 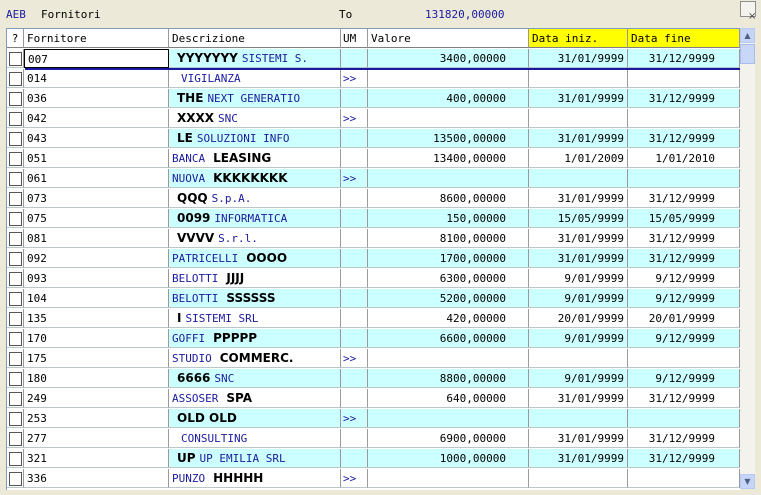 What do you see at coordinates (255, 418) in the screenshot?
I see `cell-descrizione: OLD OLD` at bounding box center [255, 418].